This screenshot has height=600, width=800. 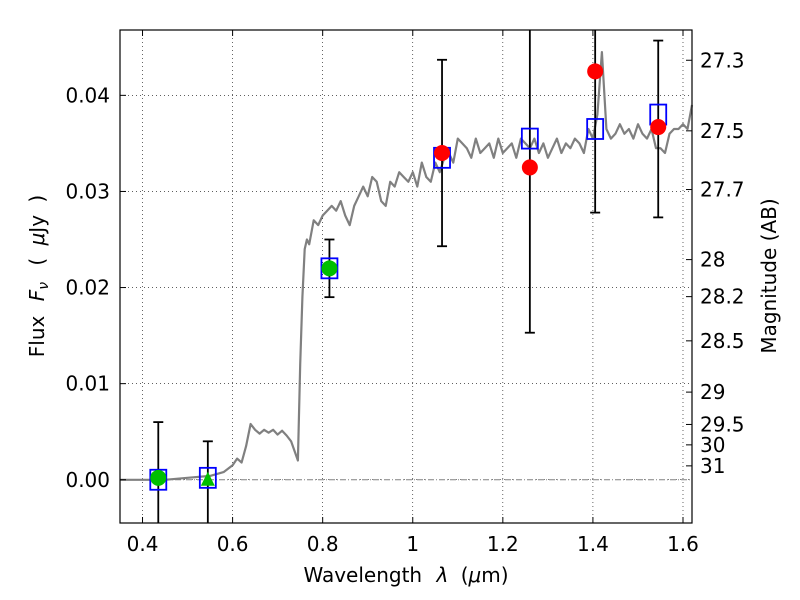 What do you see at coordinates (722, 424) in the screenshot?
I see `magnitude-tick-label: 29.5` at bounding box center [722, 424].